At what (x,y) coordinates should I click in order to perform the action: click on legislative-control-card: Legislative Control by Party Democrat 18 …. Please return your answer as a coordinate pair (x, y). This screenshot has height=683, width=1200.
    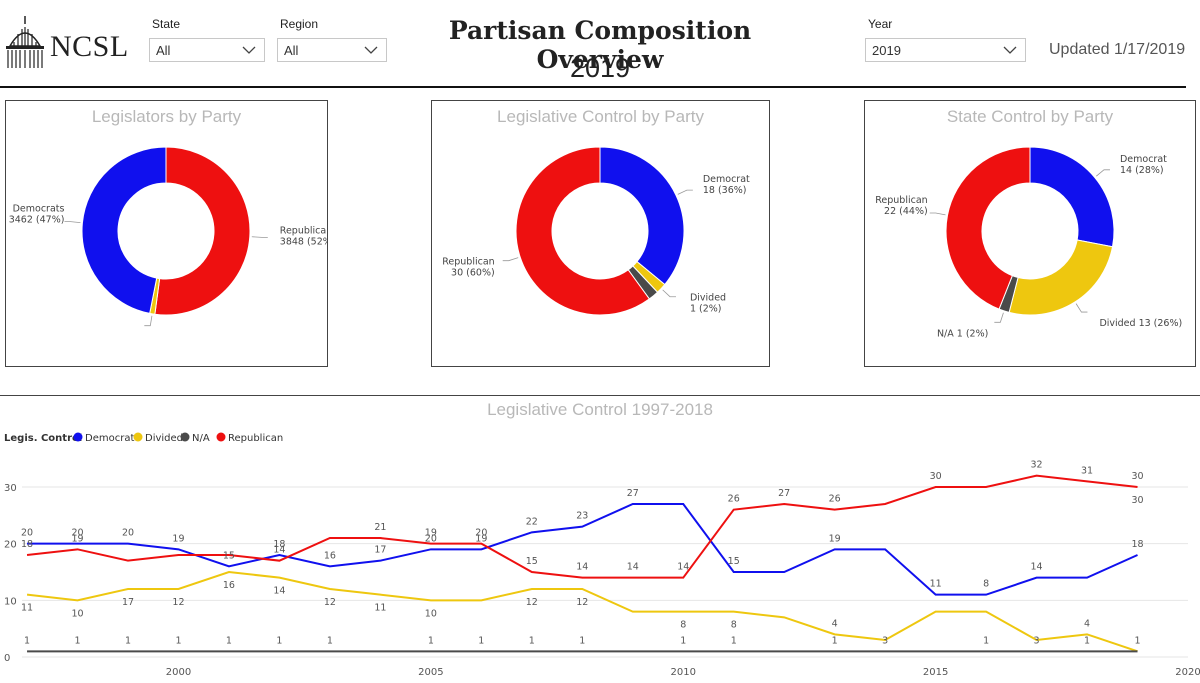
    Looking at the image, I should click on (600, 233).